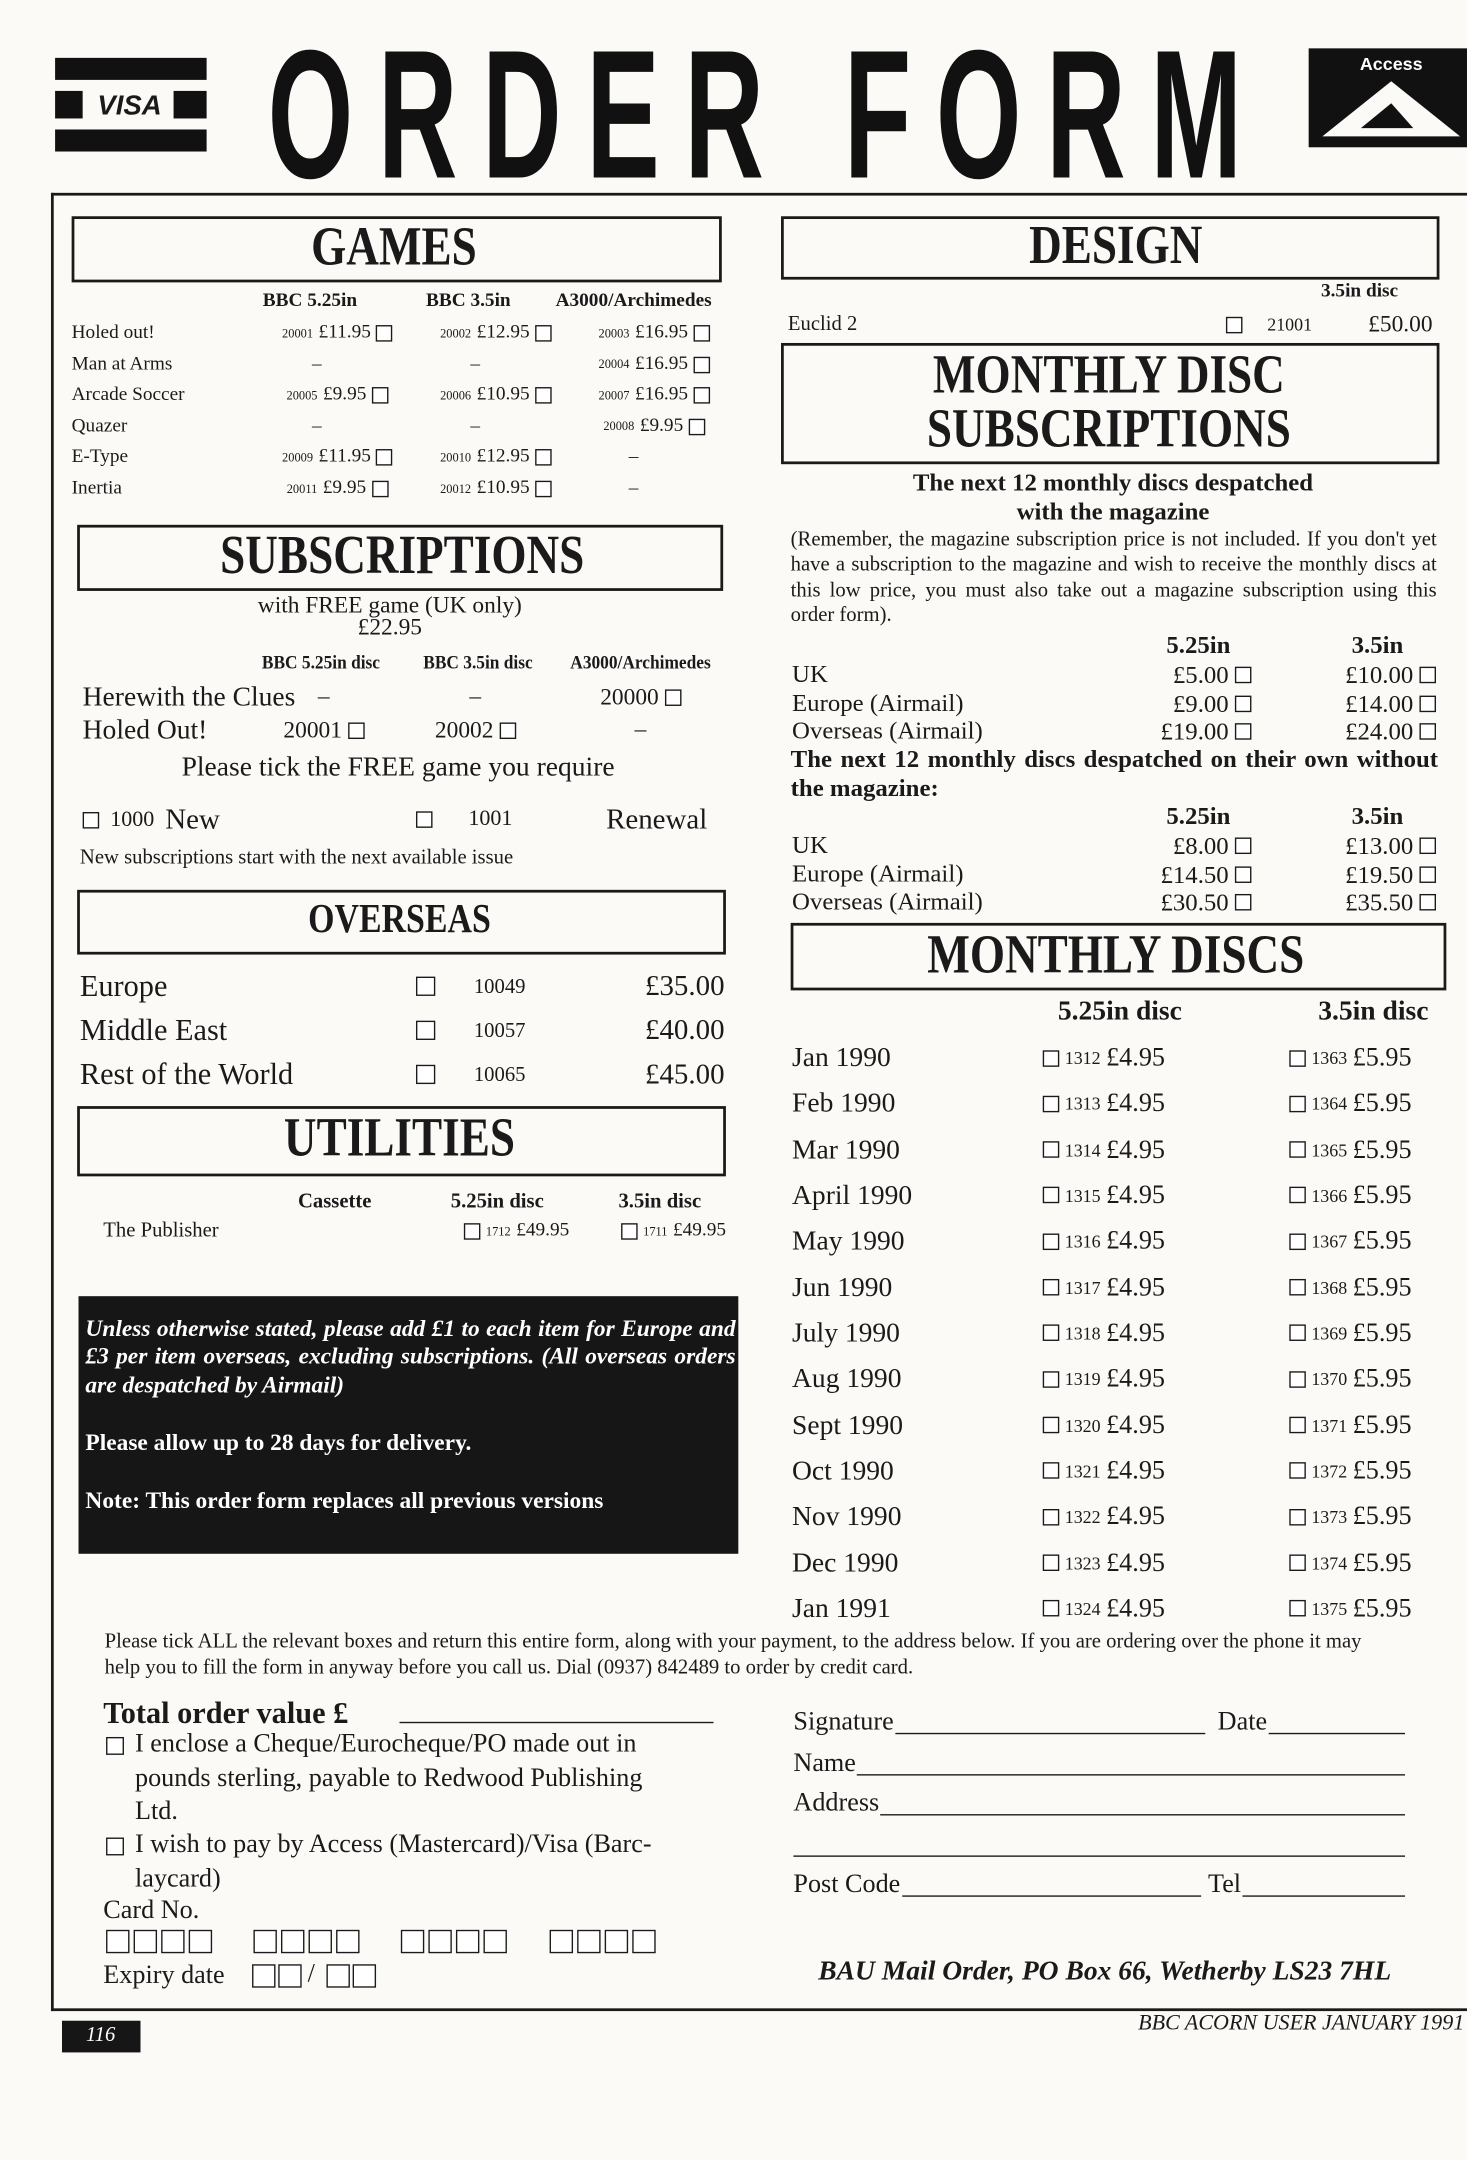  I want to click on text: £11.95, so click(344, 457).